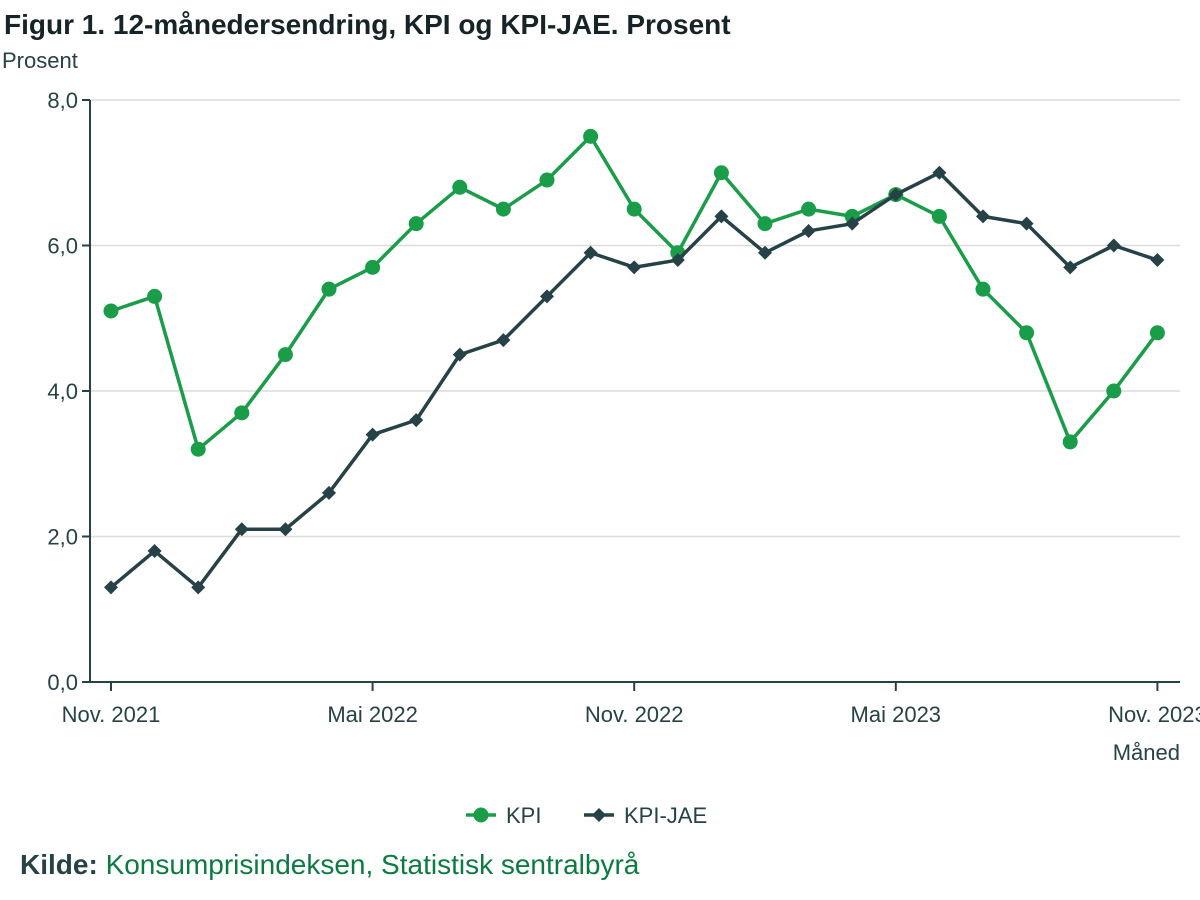 The height and width of the screenshot is (900, 1200). What do you see at coordinates (634, 714) in the screenshot?
I see `x-tick-label: Nov. 2022` at bounding box center [634, 714].